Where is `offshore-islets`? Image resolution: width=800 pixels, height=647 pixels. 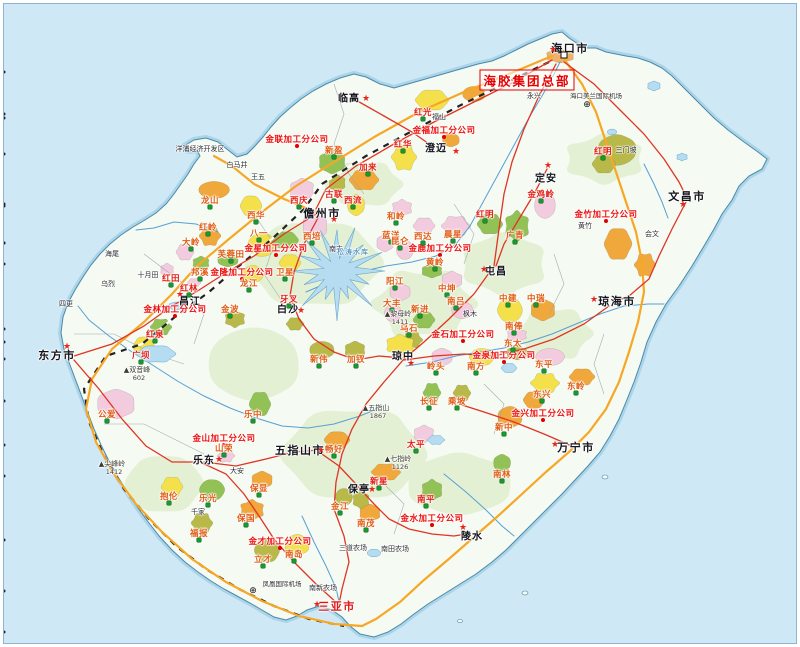 offshore-islets is located at coordinates (533, 548).